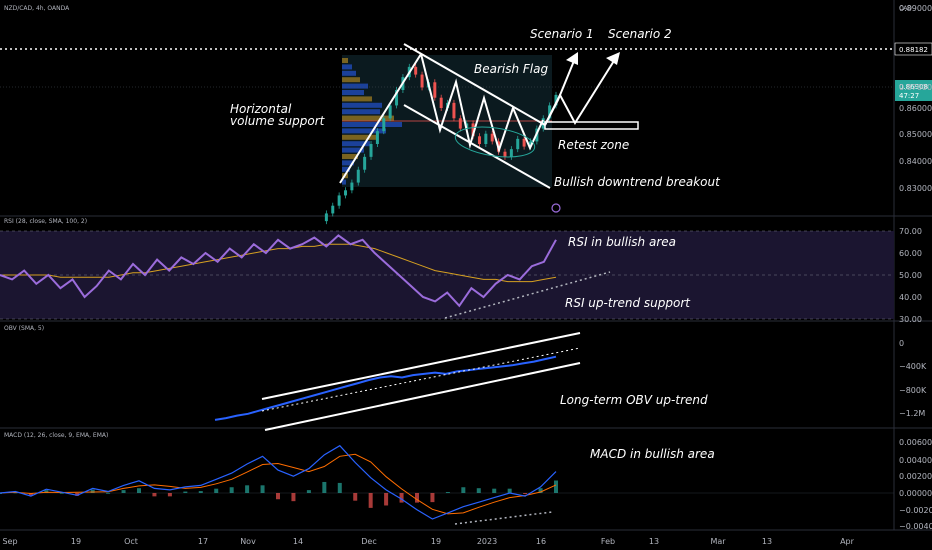 This screenshot has height=550, width=932. Describe the element at coordinates (912, 413) in the screenshot. I see `obv-y-tick-label: −1.2M` at that location.